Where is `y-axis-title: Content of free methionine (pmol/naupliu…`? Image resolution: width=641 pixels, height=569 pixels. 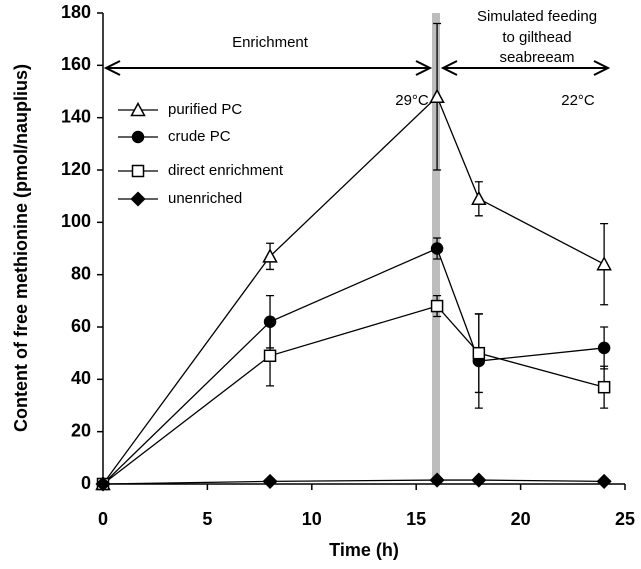
y-axis-title: Content of free methionine (pmol/naupliu… is located at coordinates (21, 248).